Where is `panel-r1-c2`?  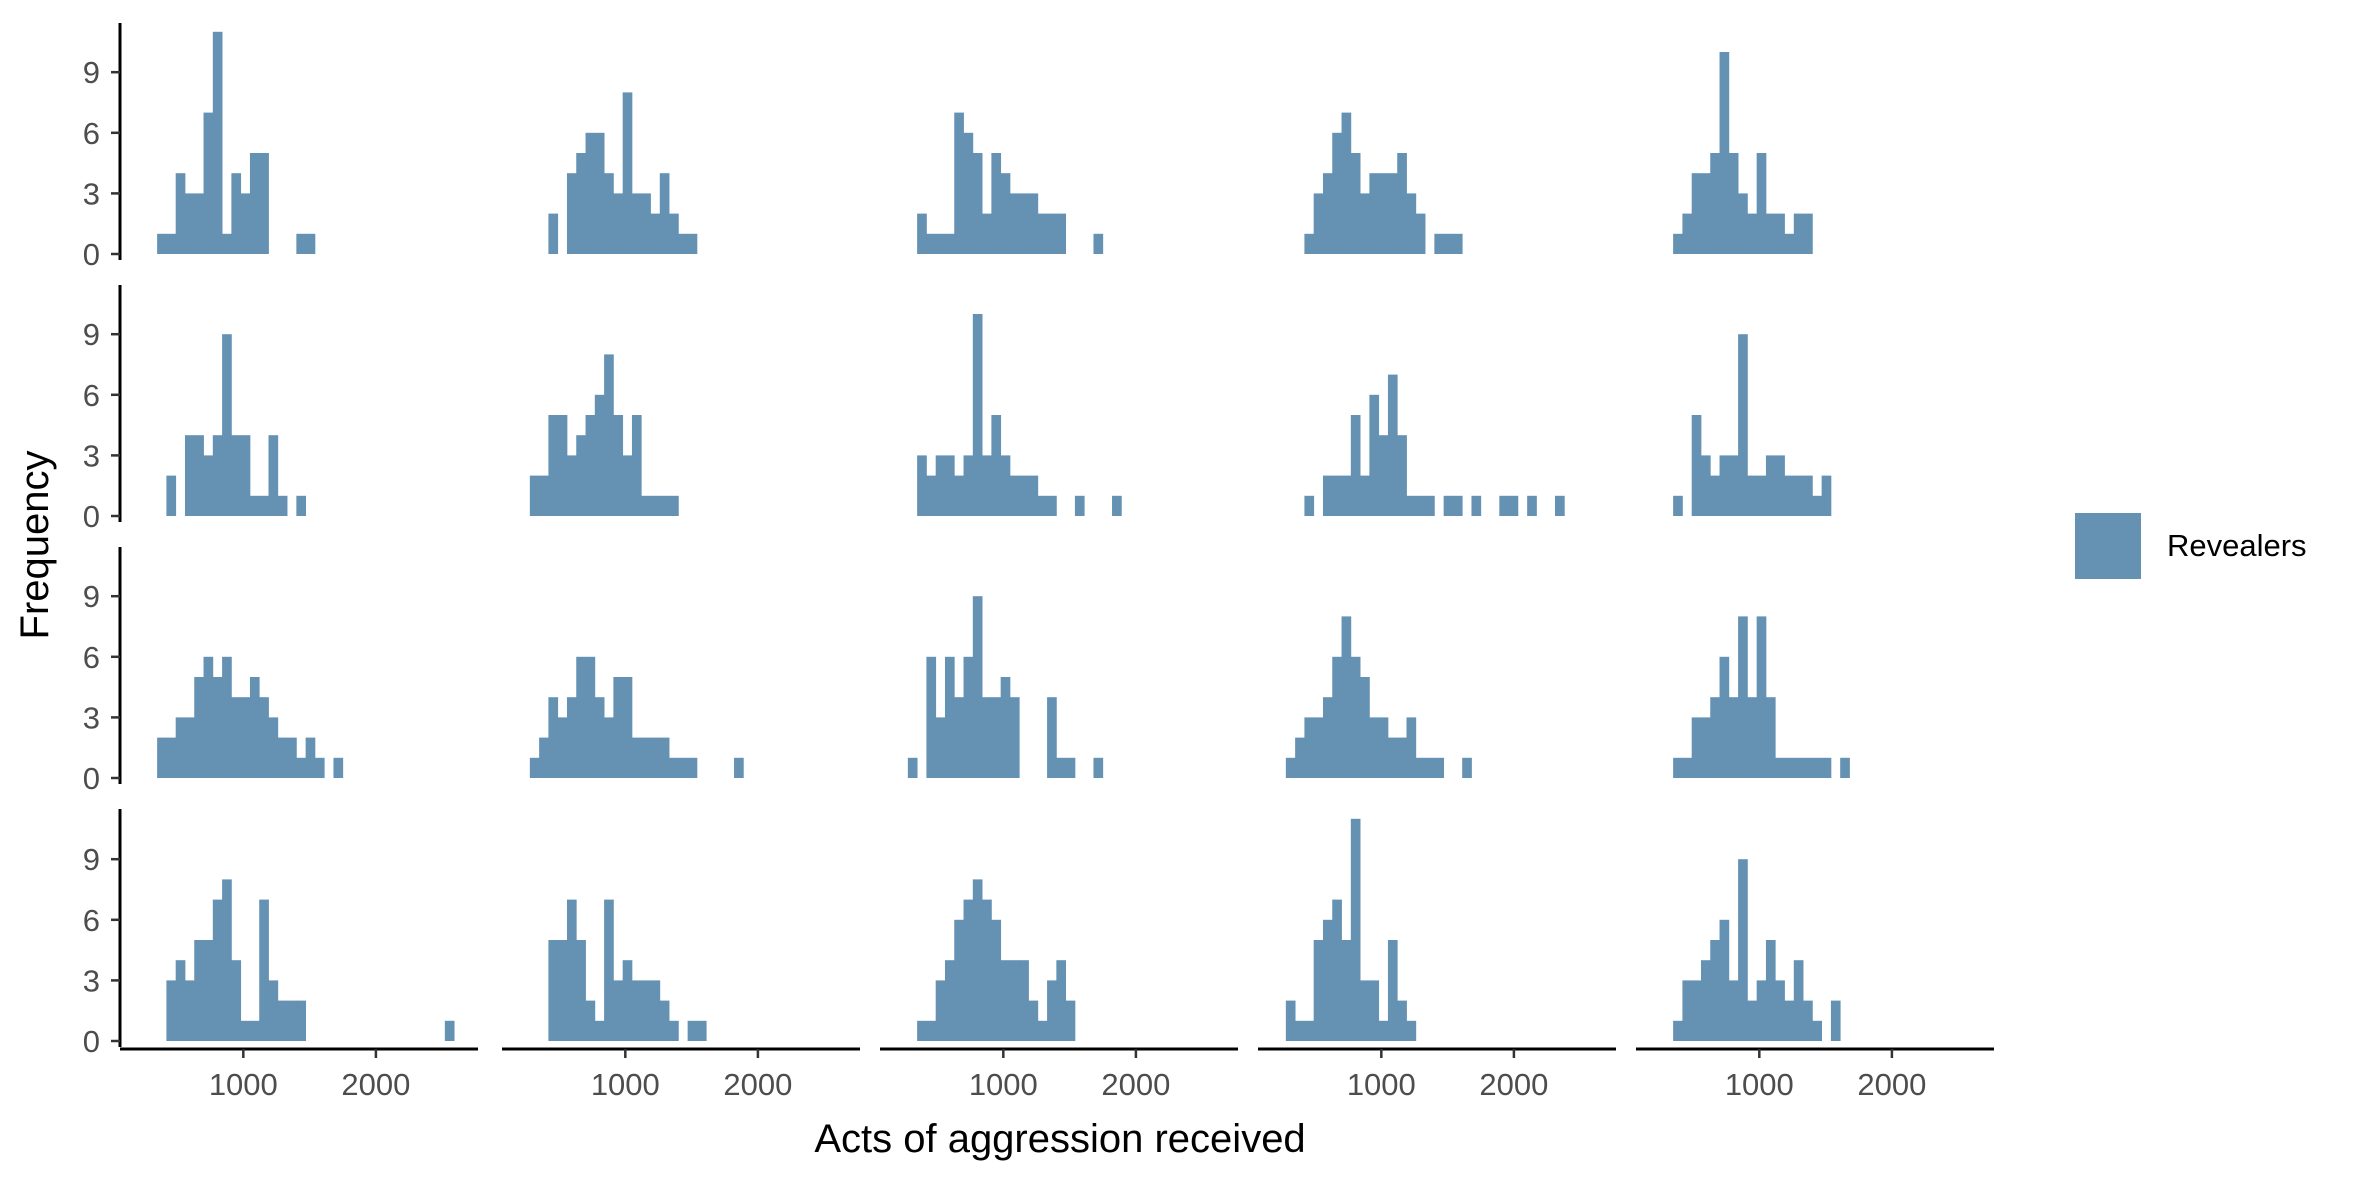 panel-r1-c2 is located at coordinates (623, 173).